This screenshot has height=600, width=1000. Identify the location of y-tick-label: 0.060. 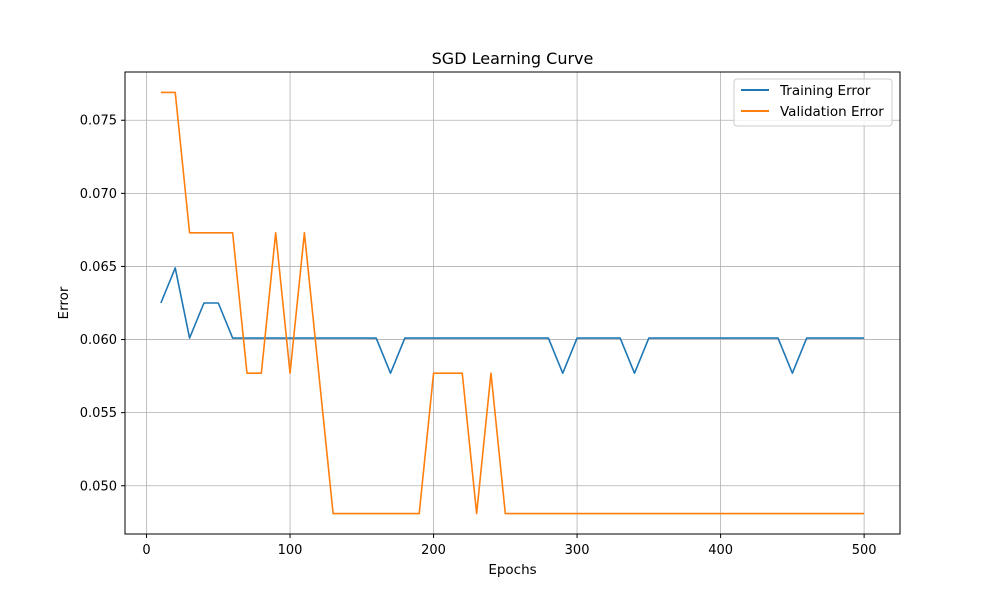
(98, 340).